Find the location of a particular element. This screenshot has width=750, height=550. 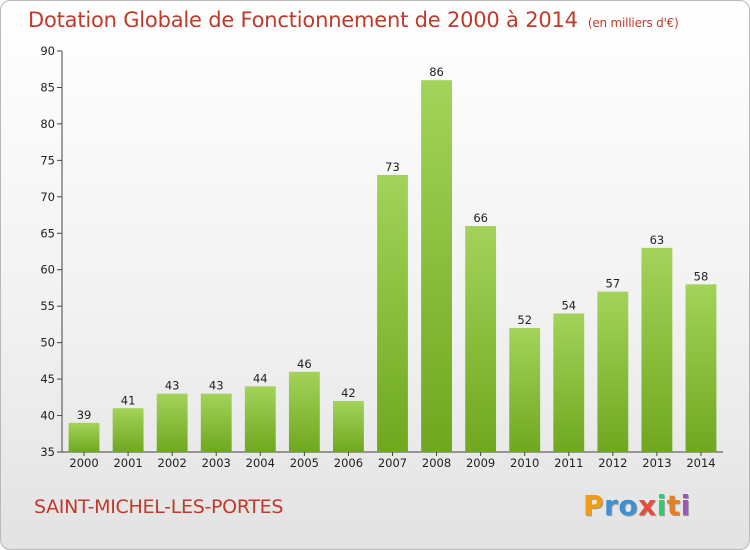

x-tick-label: 2004 is located at coordinates (260, 463).